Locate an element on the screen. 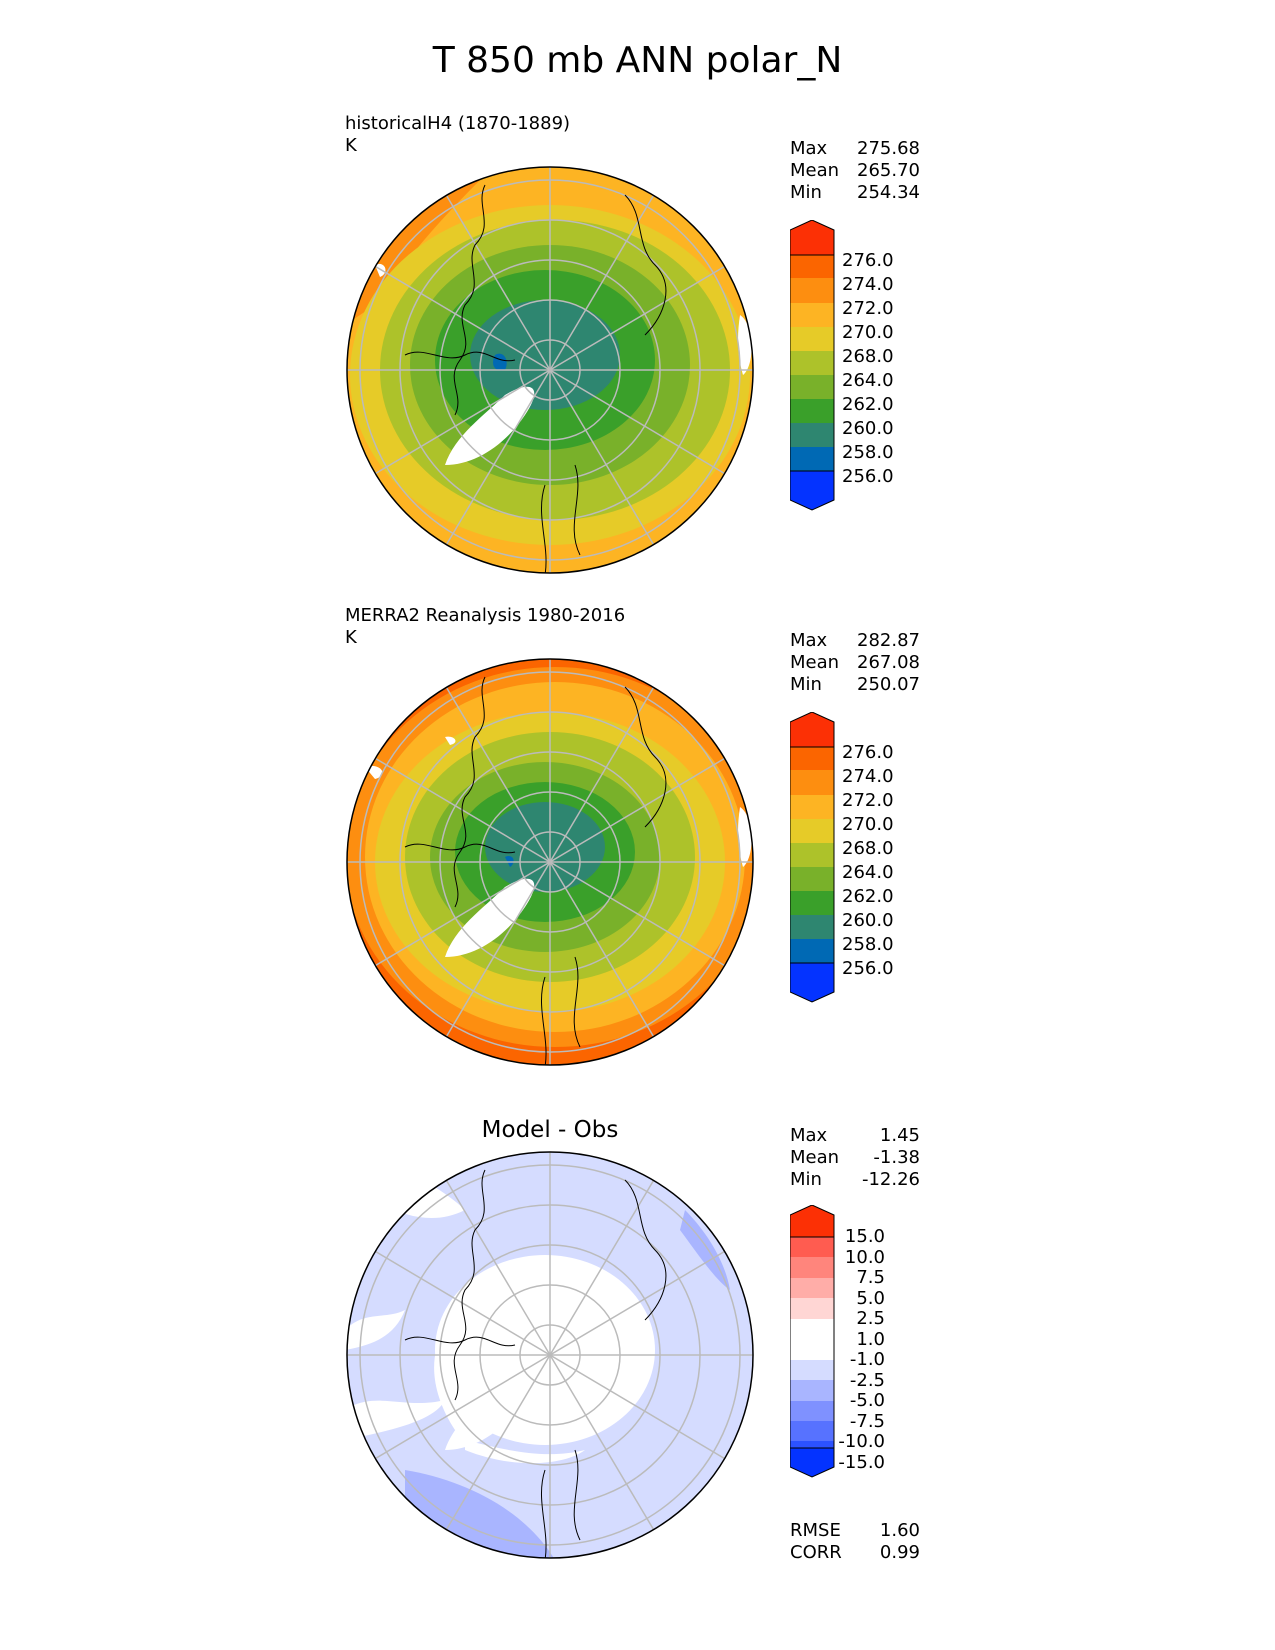 This screenshot has height=1650, width=1275. stat-value: -1.38 is located at coordinates (896, 1157).